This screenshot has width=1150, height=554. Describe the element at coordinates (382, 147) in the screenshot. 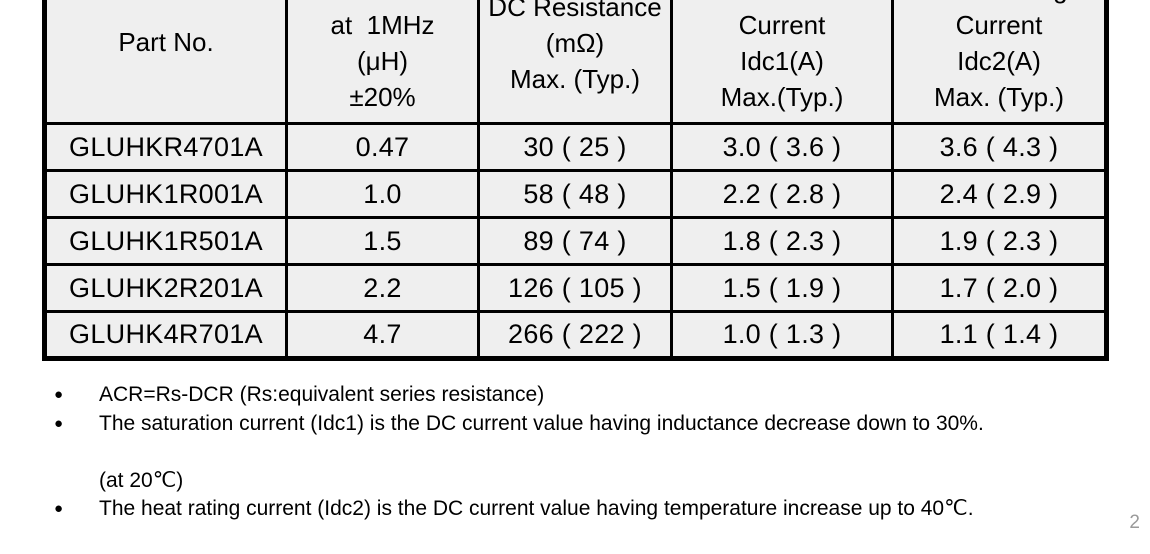

I see `inductance-cell: 0.47` at that location.